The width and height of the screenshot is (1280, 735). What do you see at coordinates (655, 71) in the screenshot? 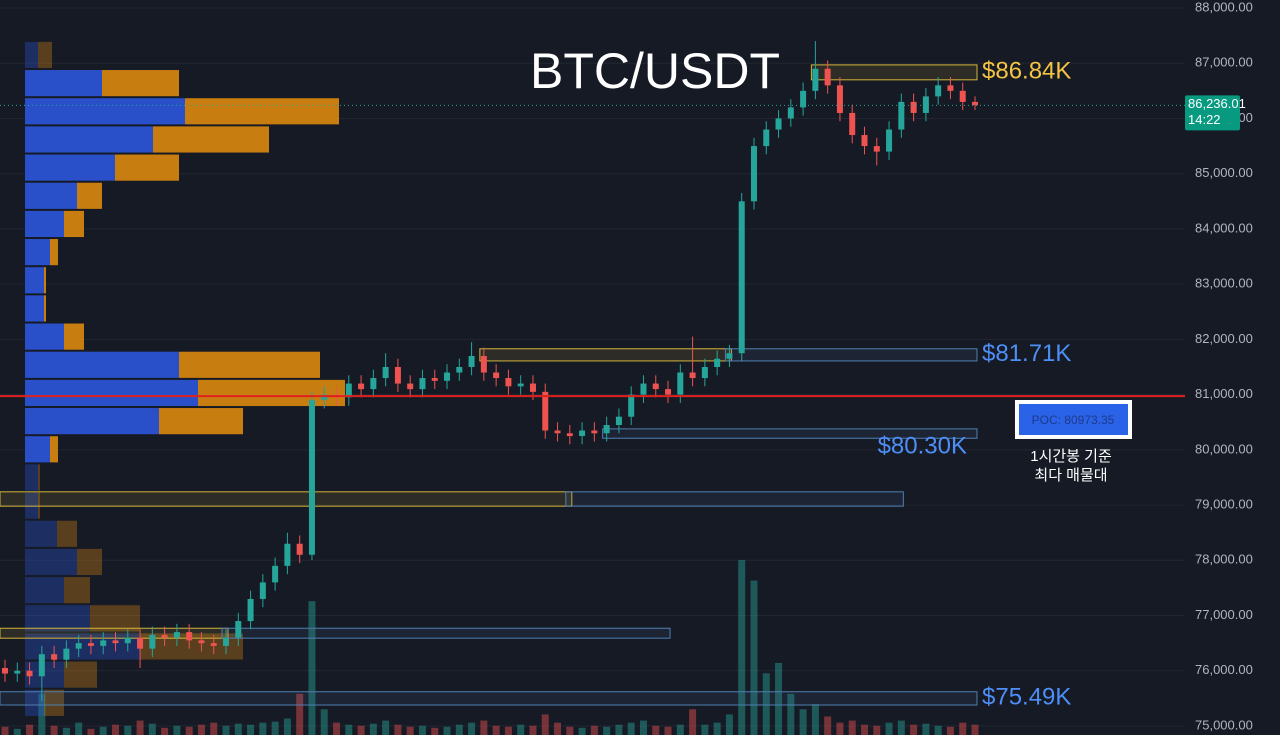
I see `chart-title: BTC/USDT` at bounding box center [655, 71].